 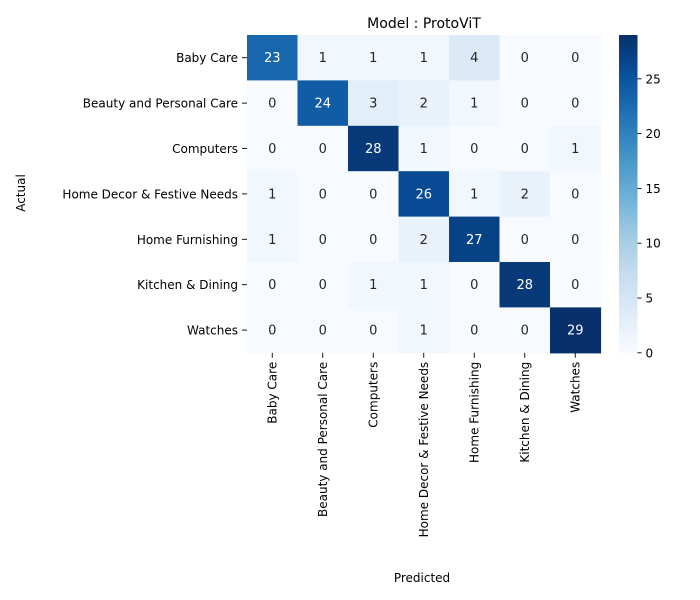 I want to click on y-tick-label: Computers, so click(x=205, y=149).